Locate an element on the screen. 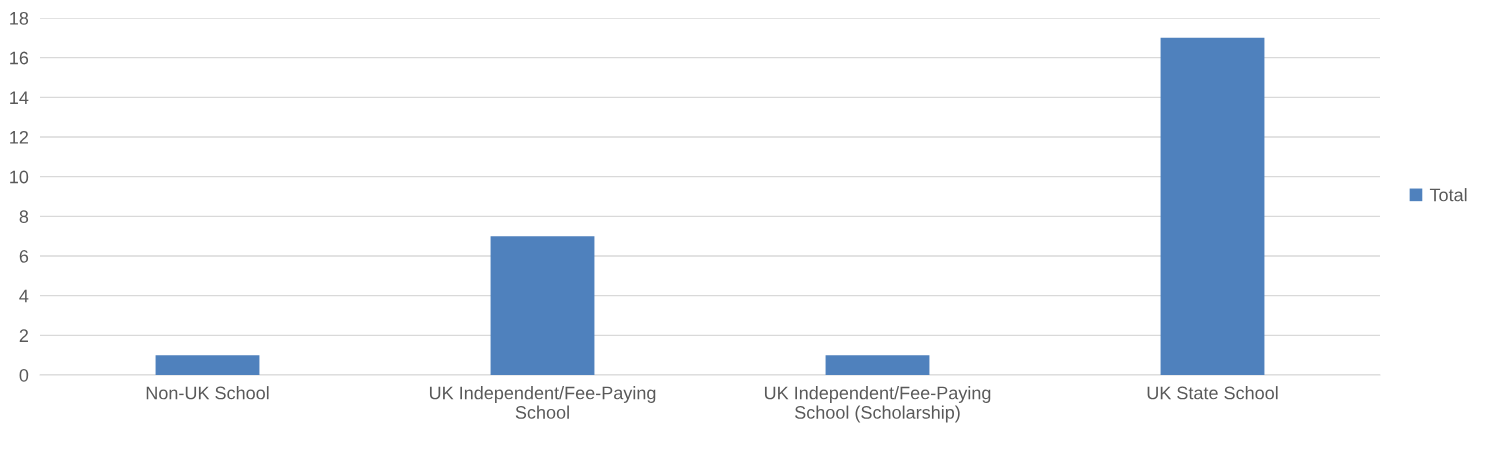 Image resolution: width=1507 pixels, height=455 pixels. x-tick-label: UK Independent/Fee-Paying School (Scholarship) is located at coordinates (877, 404).